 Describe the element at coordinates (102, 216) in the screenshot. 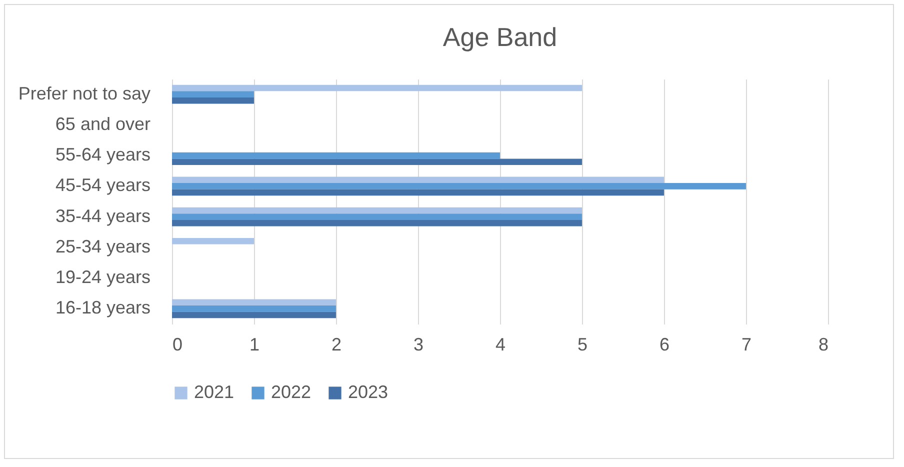

I see `y-tick-label: 35-44 years` at that location.